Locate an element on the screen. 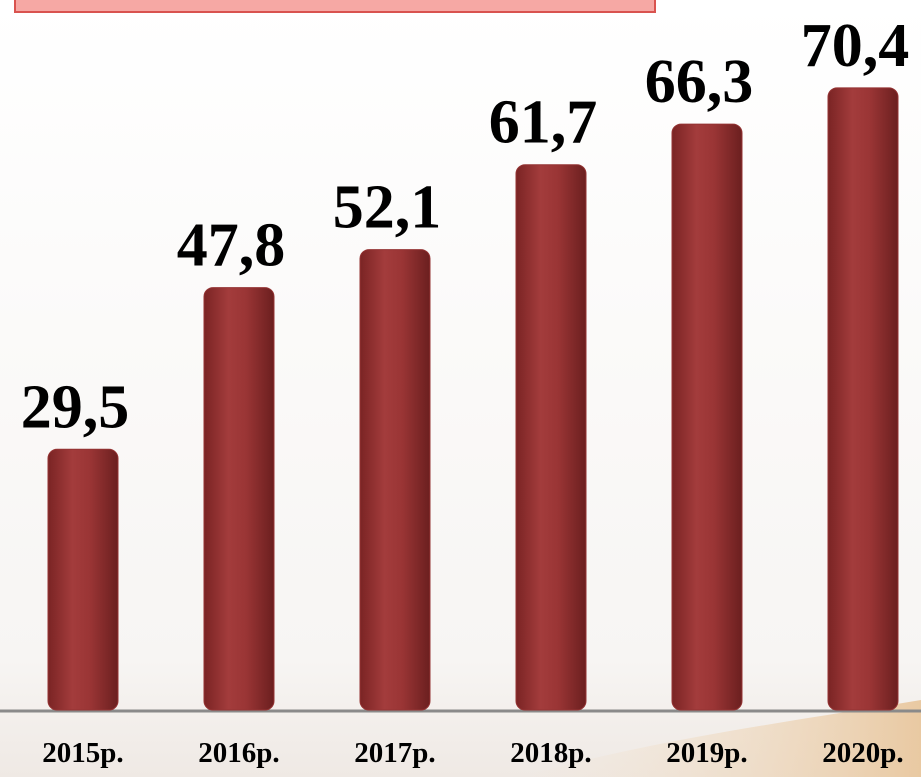 This screenshot has height=777, width=921. value-label: 66,3 is located at coordinates (699, 82).